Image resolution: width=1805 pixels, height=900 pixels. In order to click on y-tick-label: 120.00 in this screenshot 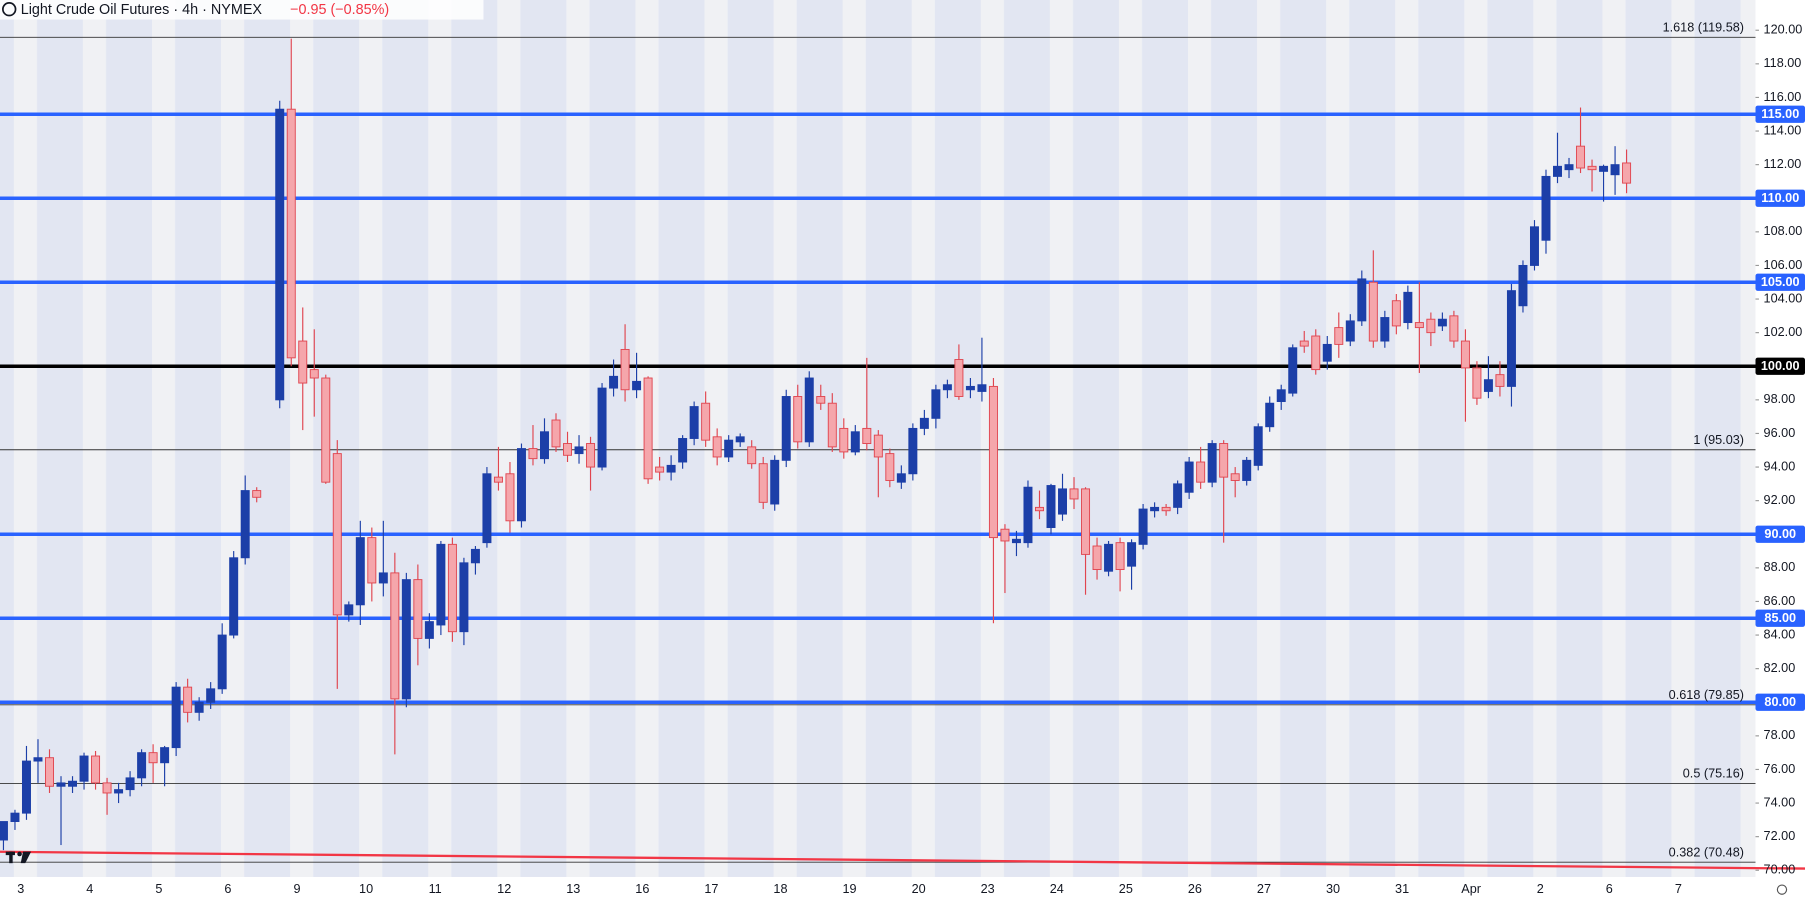, I will do `click(1783, 30)`.